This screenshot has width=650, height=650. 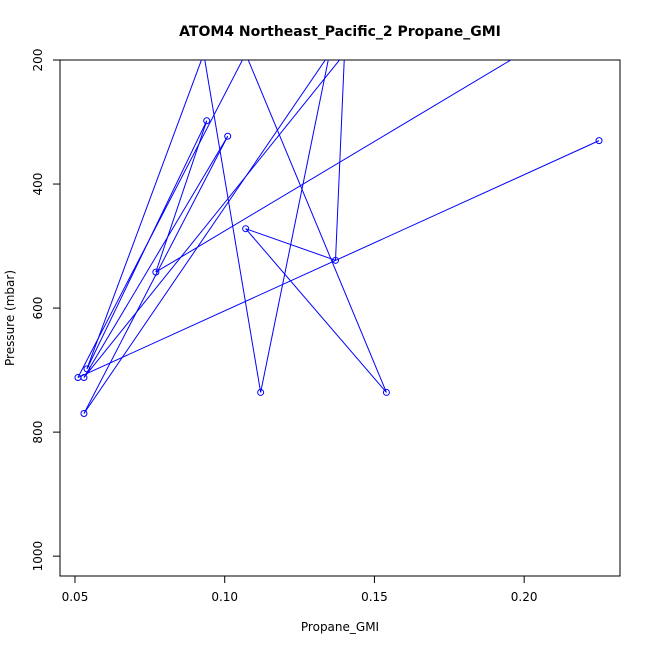 I want to click on x-tick-label: 0.10, so click(x=224, y=597).